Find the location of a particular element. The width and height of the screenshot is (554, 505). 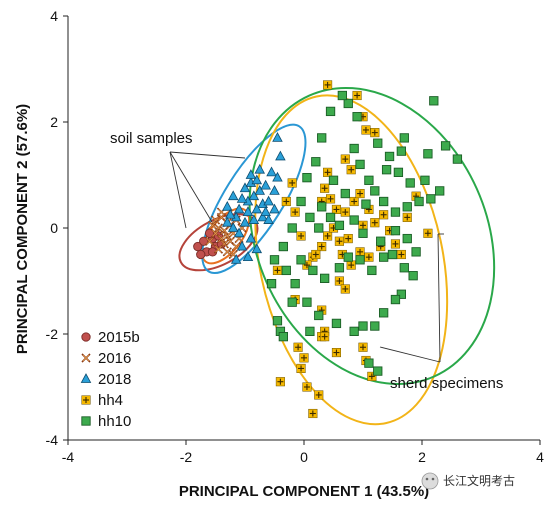

legend: 2015b 2016 2018 hh4 hh10 is located at coordinates (110, 379).